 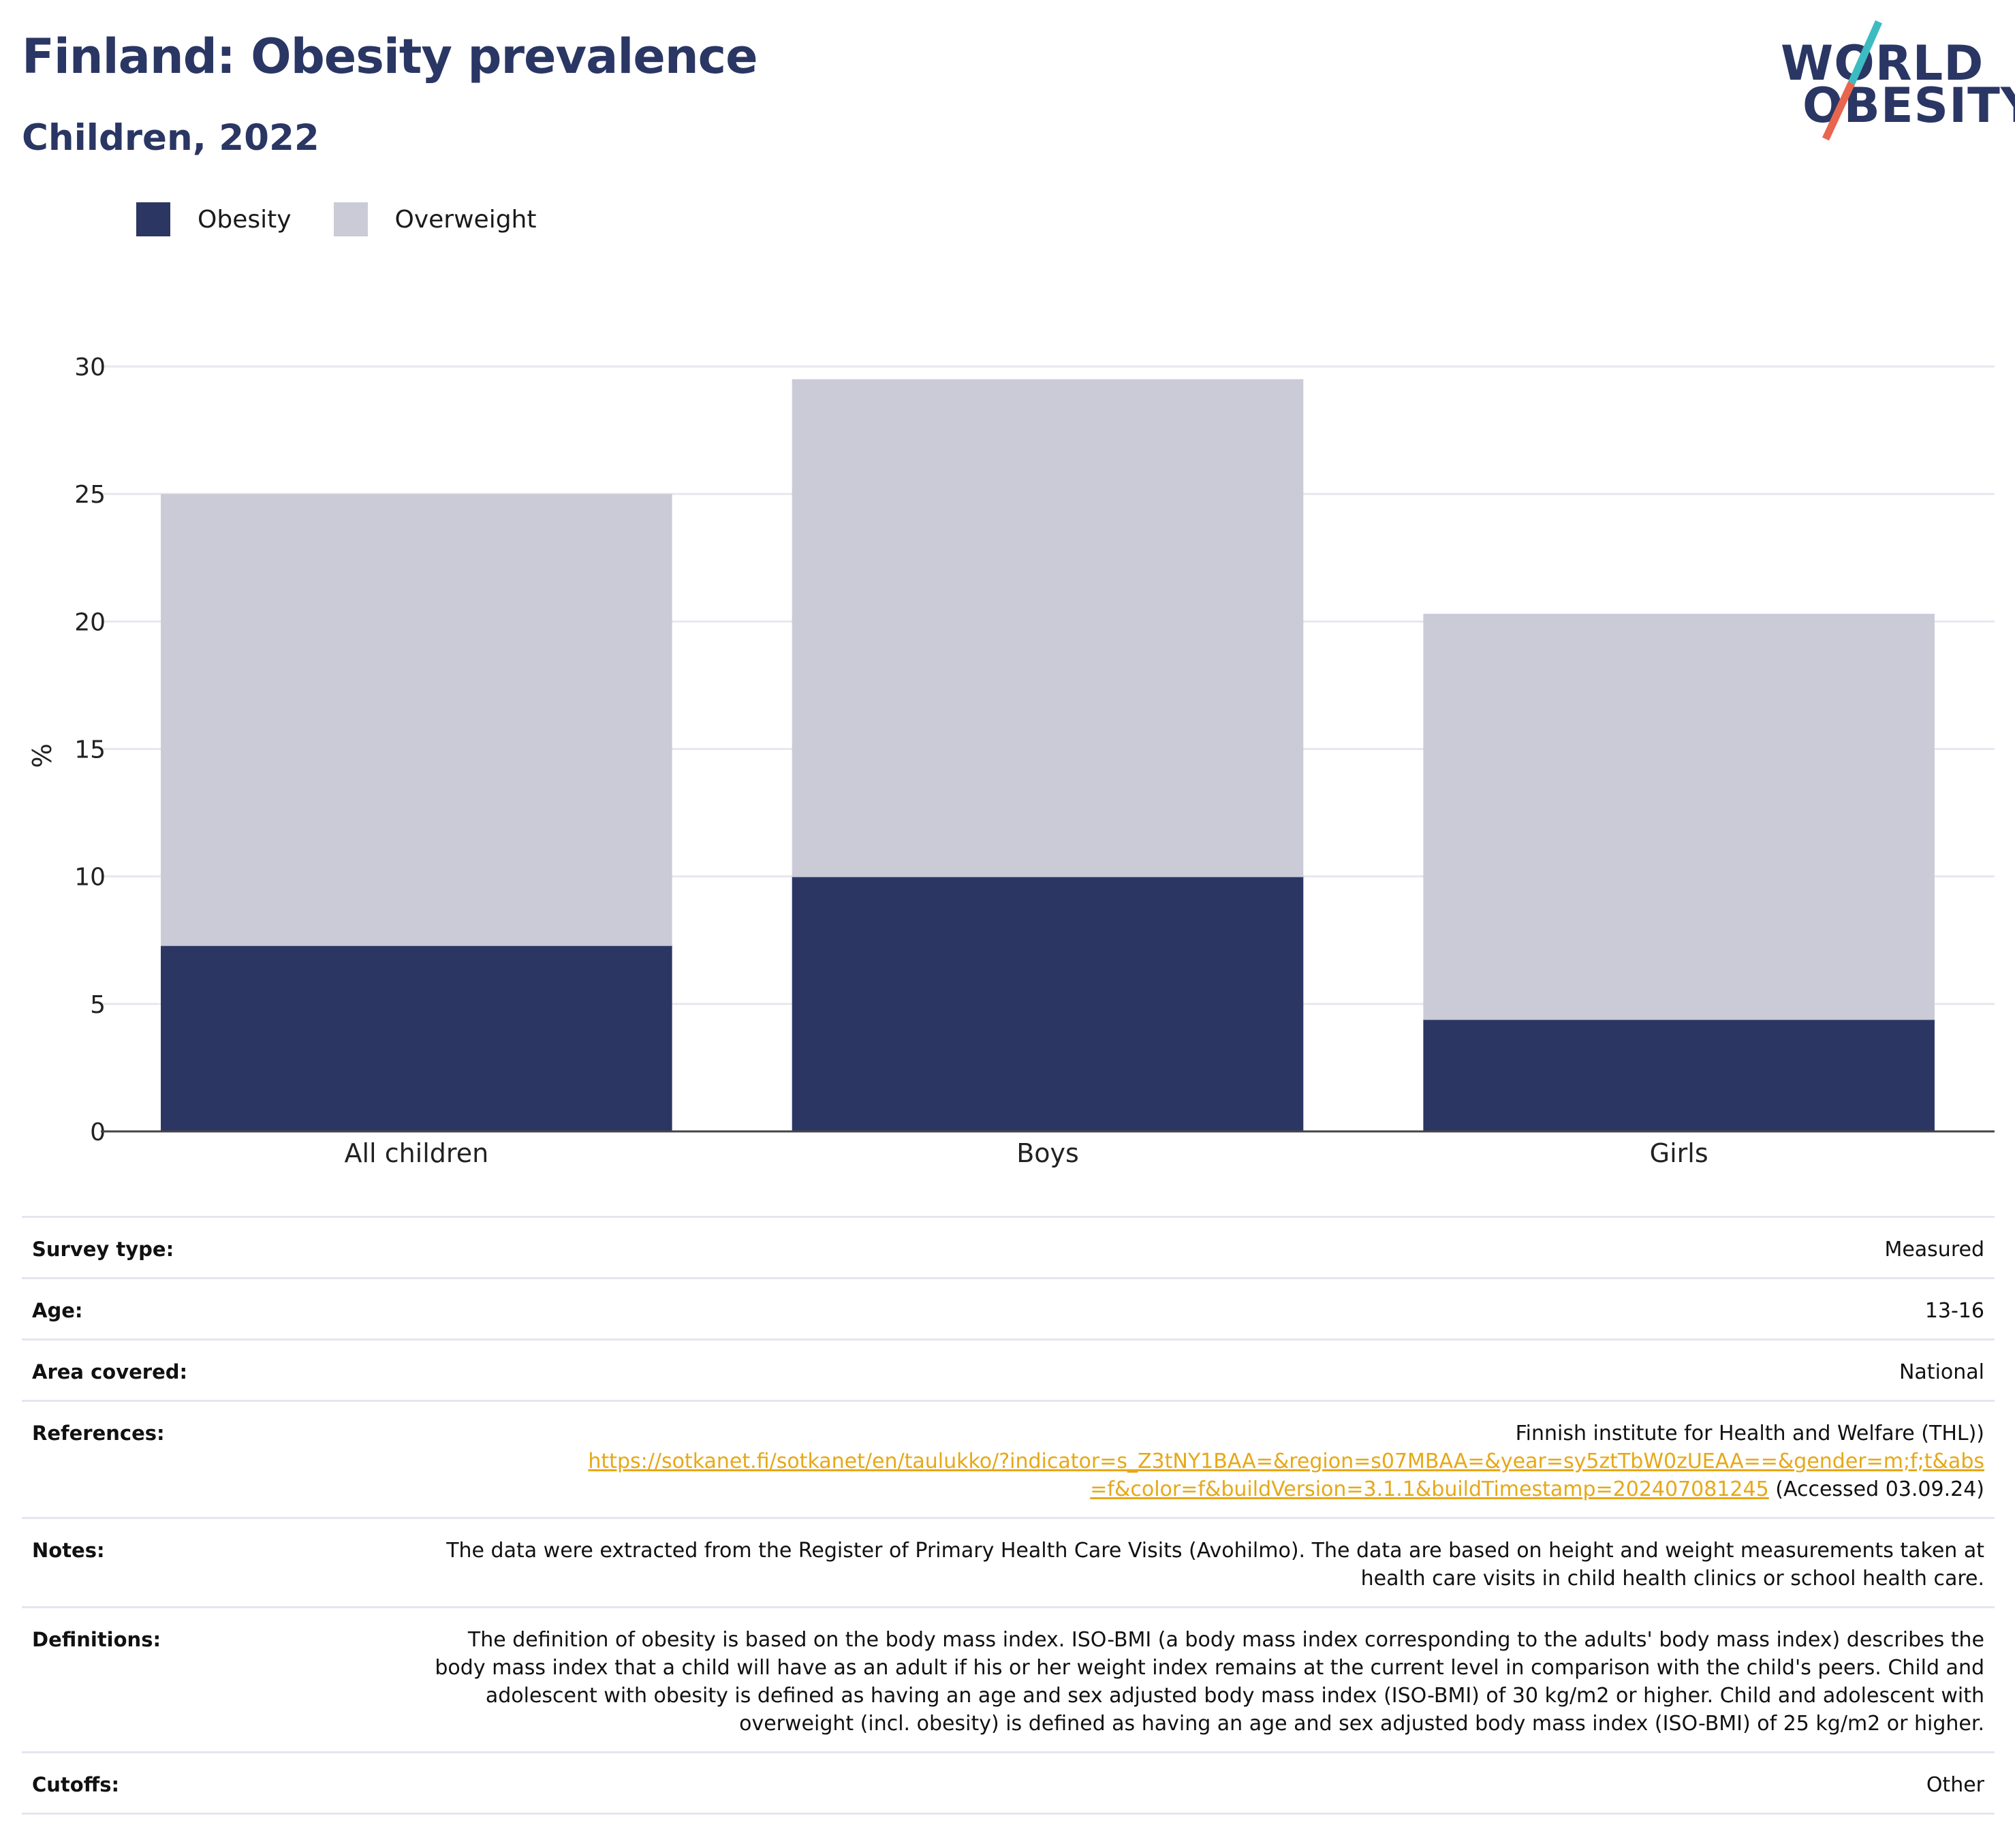 What do you see at coordinates (466, 219) in the screenshot?
I see `legend-label-overweight: Overweight` at bounding box center [466, 219].